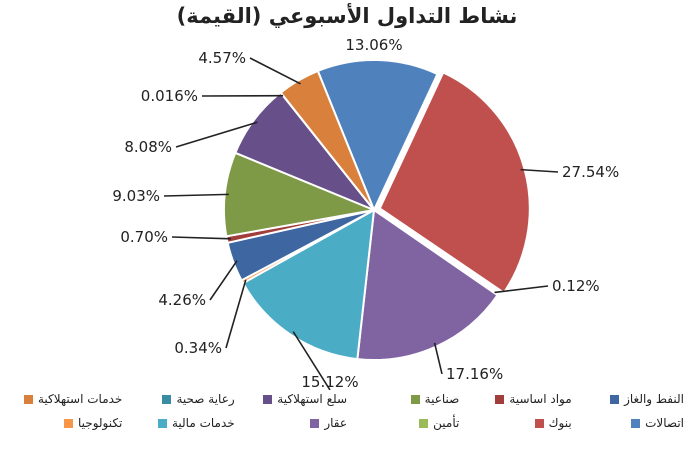 The width and height of the screenshot is (694, 450). I want to click on legend-label: النفط والغاز, so click(654, 399).